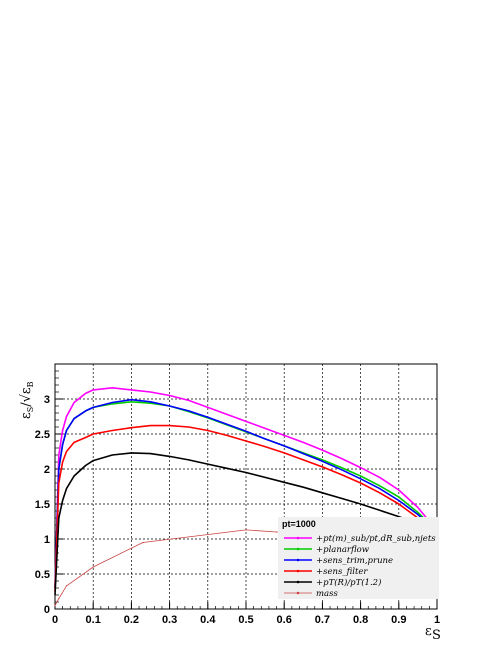 The width and height of the screenshot is (498, 645). Describe the element at coordinates (428, 631) in the screenshot. I see `x-axis-title-main: ε` at that location.